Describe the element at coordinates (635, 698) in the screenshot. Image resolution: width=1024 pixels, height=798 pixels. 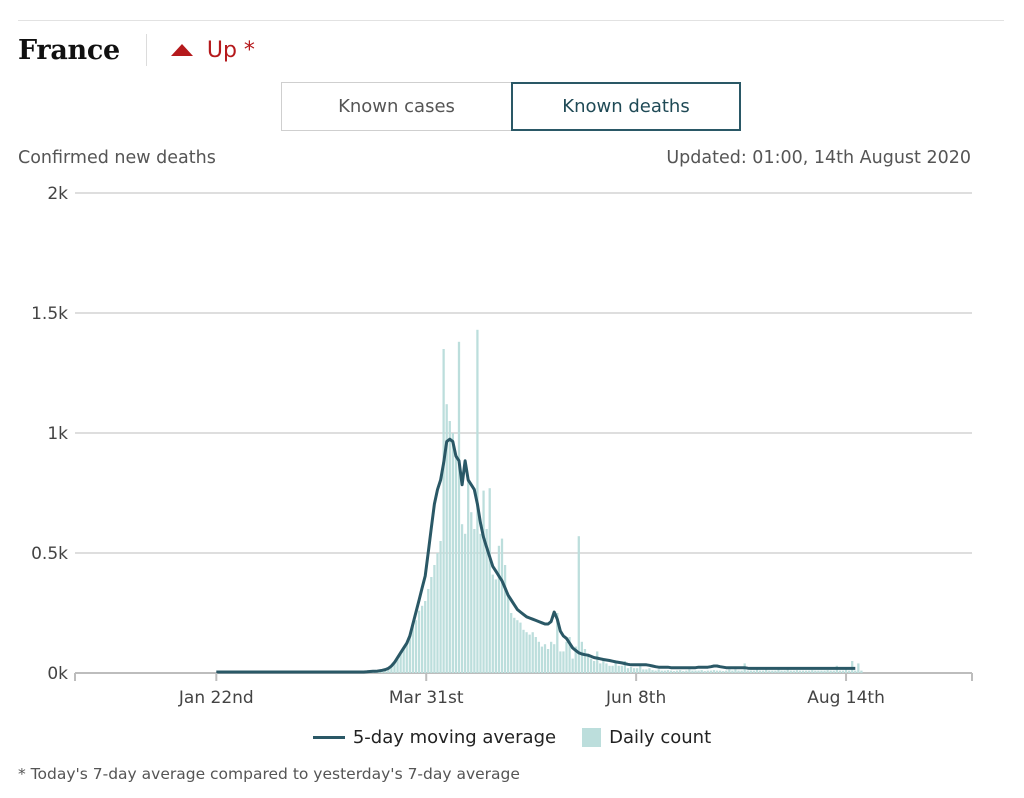
I see `x-tick-label: Jun 8th` at that location.